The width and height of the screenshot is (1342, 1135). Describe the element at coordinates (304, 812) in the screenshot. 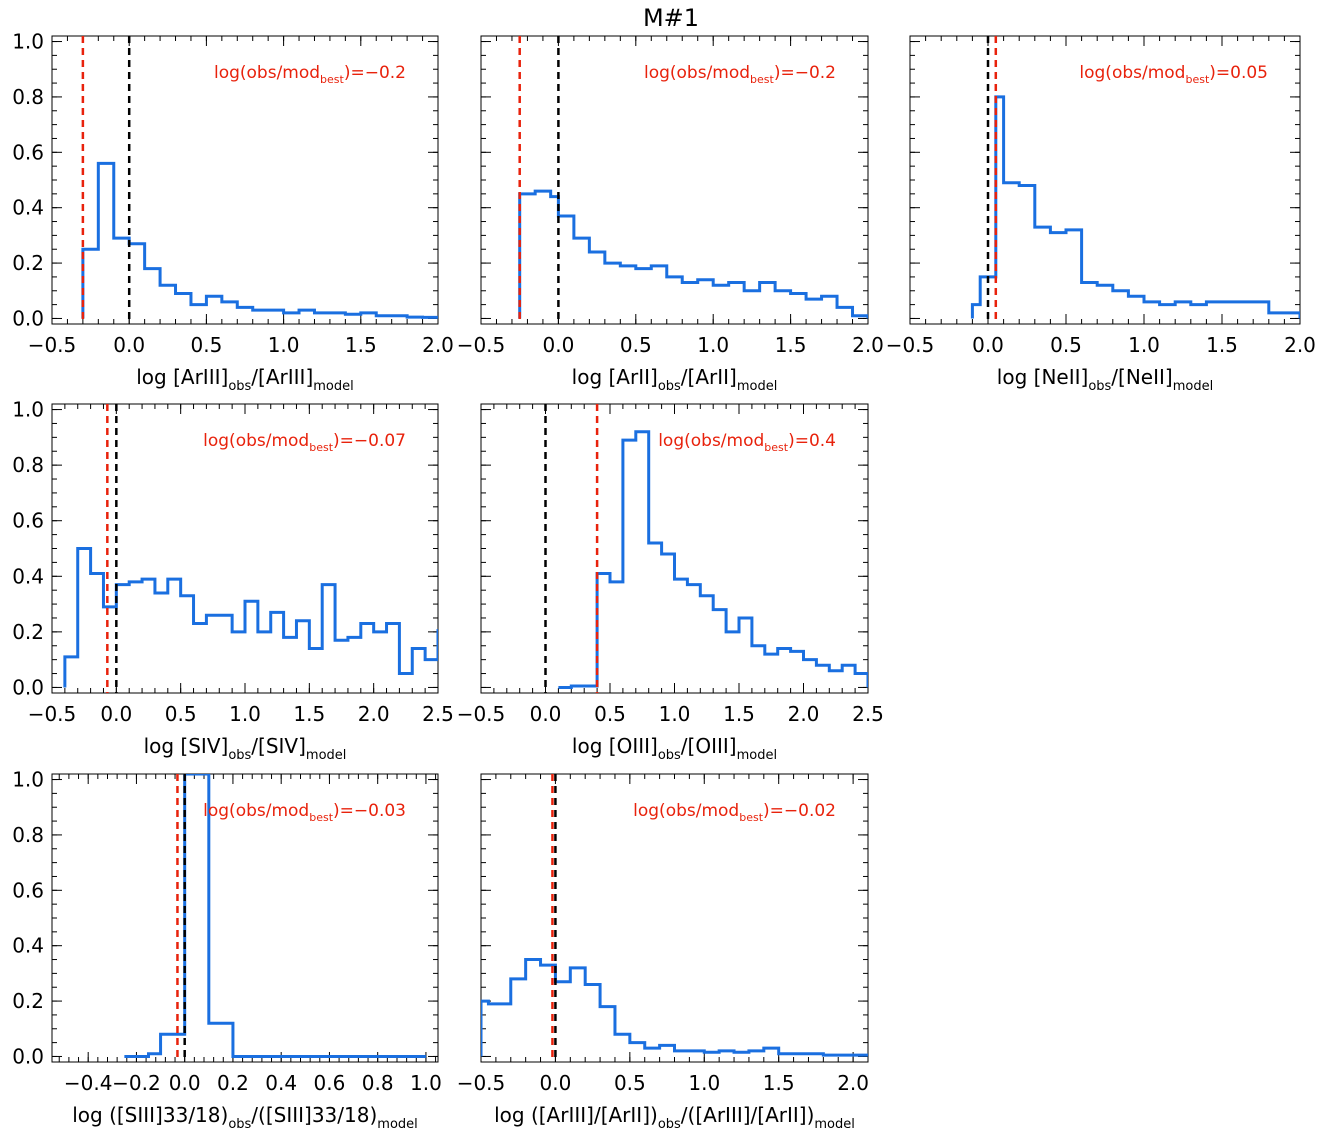

I see `annotation-label: log(obs/modbest)=−0.03` at that location.